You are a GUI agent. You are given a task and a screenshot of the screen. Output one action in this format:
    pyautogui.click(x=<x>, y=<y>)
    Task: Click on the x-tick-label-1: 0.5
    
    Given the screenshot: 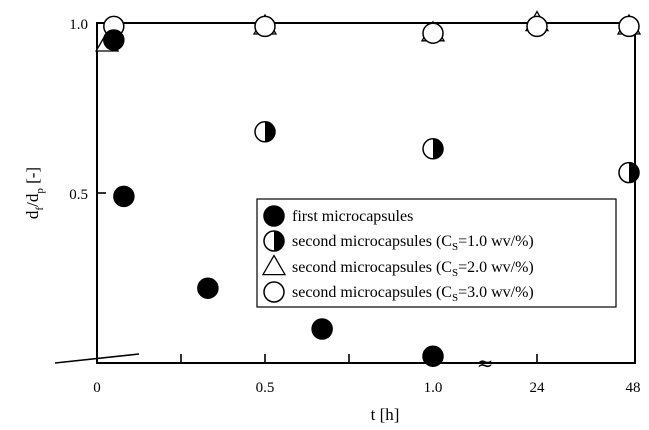 What is the action you would take?
    pyautogui.click(x=265, y=388)
    